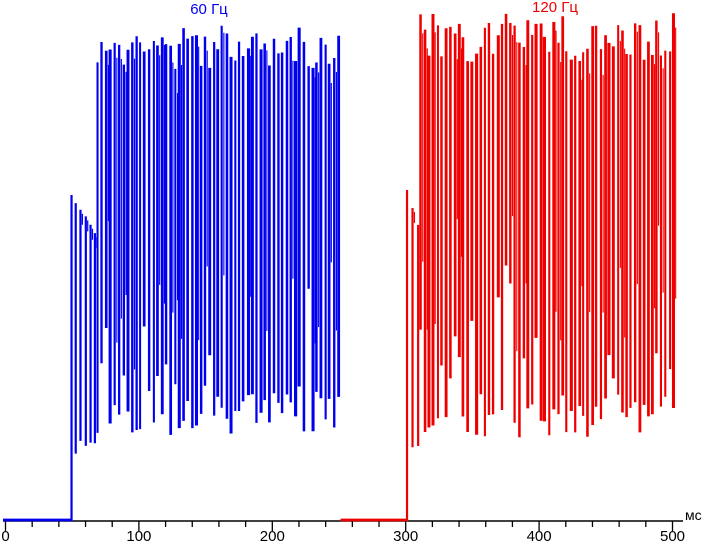  I want to click on x-axis-unit-label: мс, so click(693, 515).